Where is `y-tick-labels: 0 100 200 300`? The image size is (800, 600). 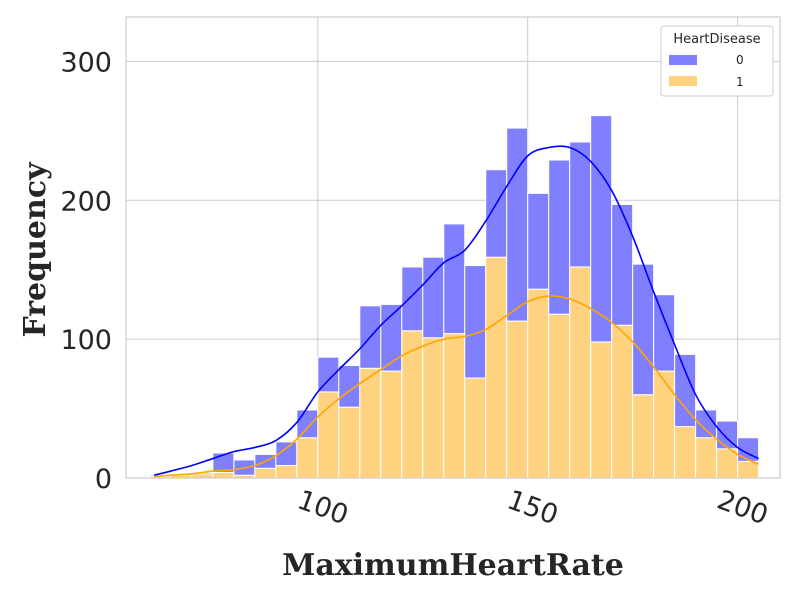 y-tick-labels: 0 100 200 300 is located at coordinates (86, 271).